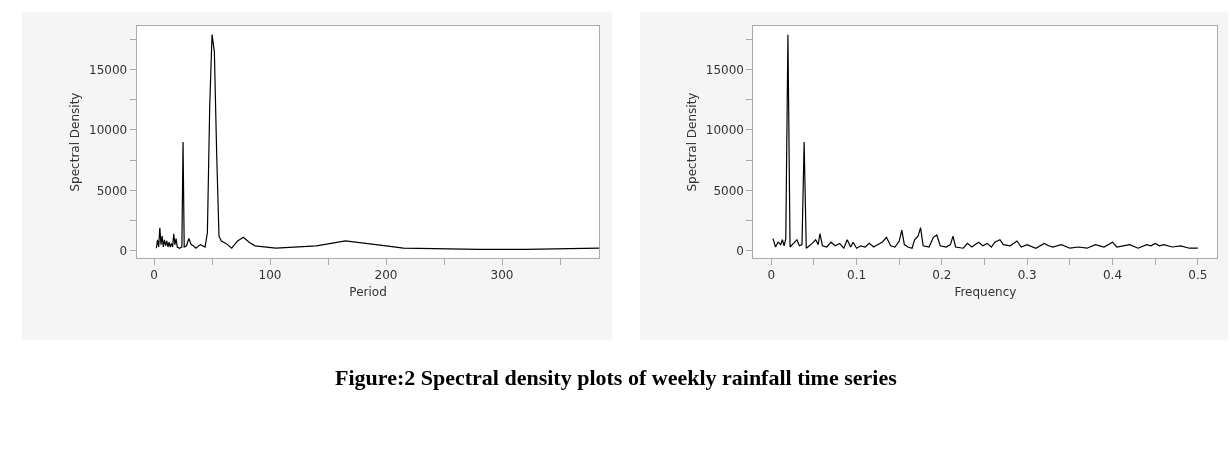  I want to click on x-tick-label: 0.5, so click(1198, 275).